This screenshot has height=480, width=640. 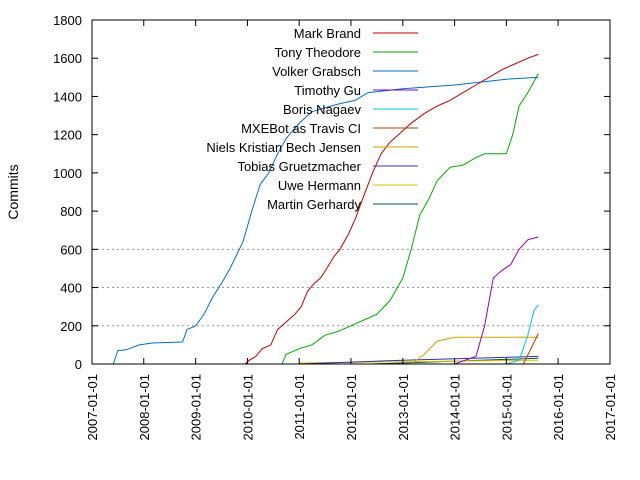 What do you see at coordinates (301, 128) in the screenshot?
I see `legend-label: MXEBot as Travis CI` at bounding box center [301, 128].